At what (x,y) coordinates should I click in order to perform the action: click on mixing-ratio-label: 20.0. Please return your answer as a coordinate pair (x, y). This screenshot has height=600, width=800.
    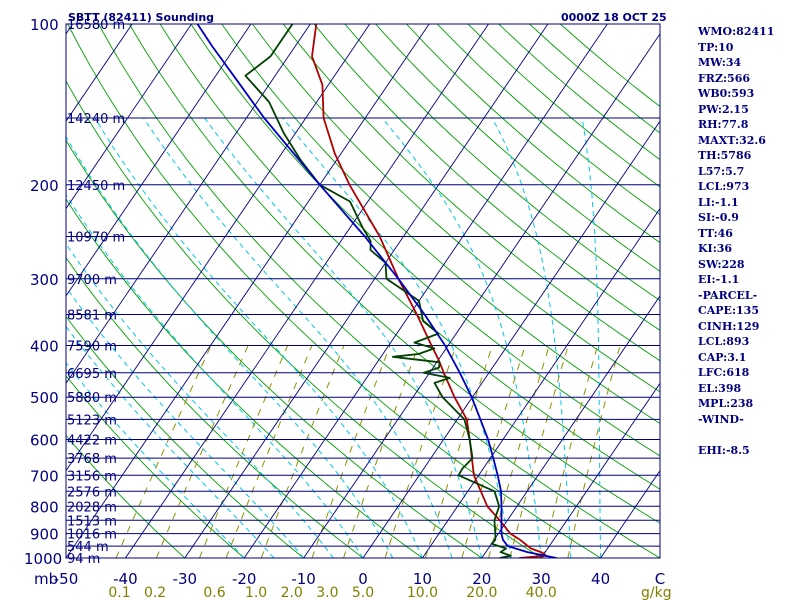
    Looking at the image, I should click on (481, 592).